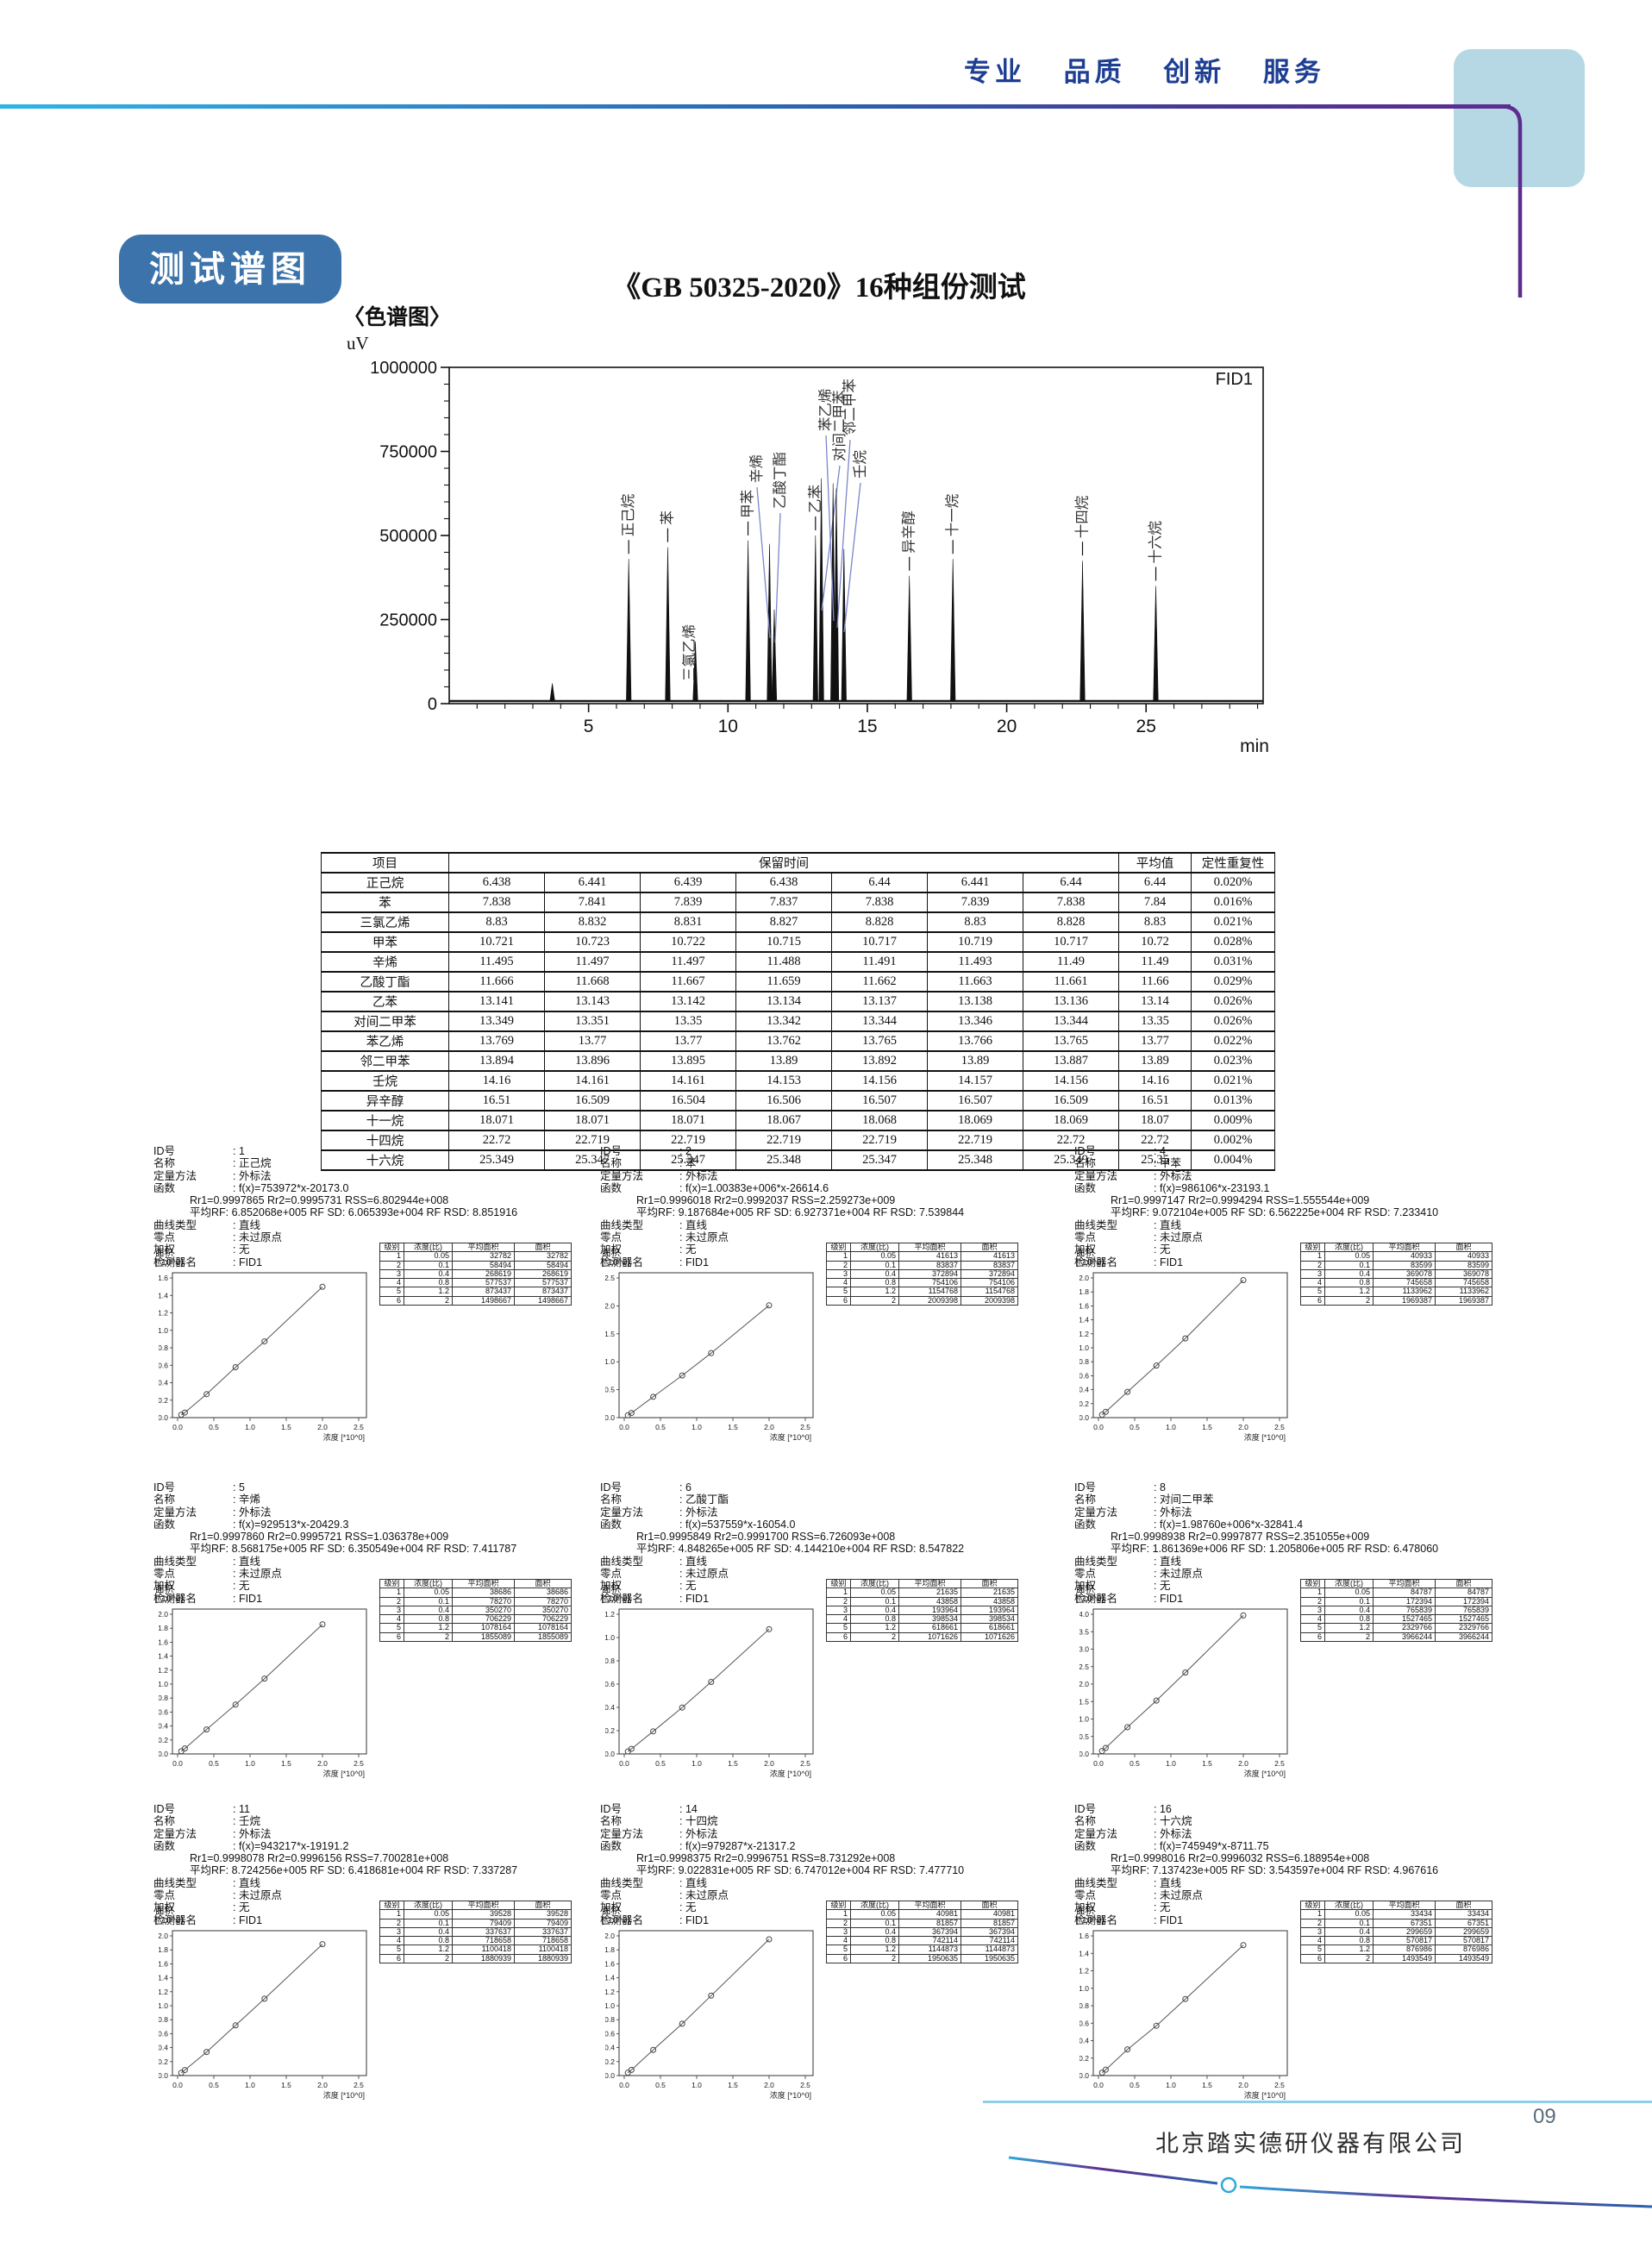 This screenshot has width=1652, height=2242. Describe the element at coordinates (1233, 1101) in the screenshot. I see `table-cell: 0.013%` at that location.